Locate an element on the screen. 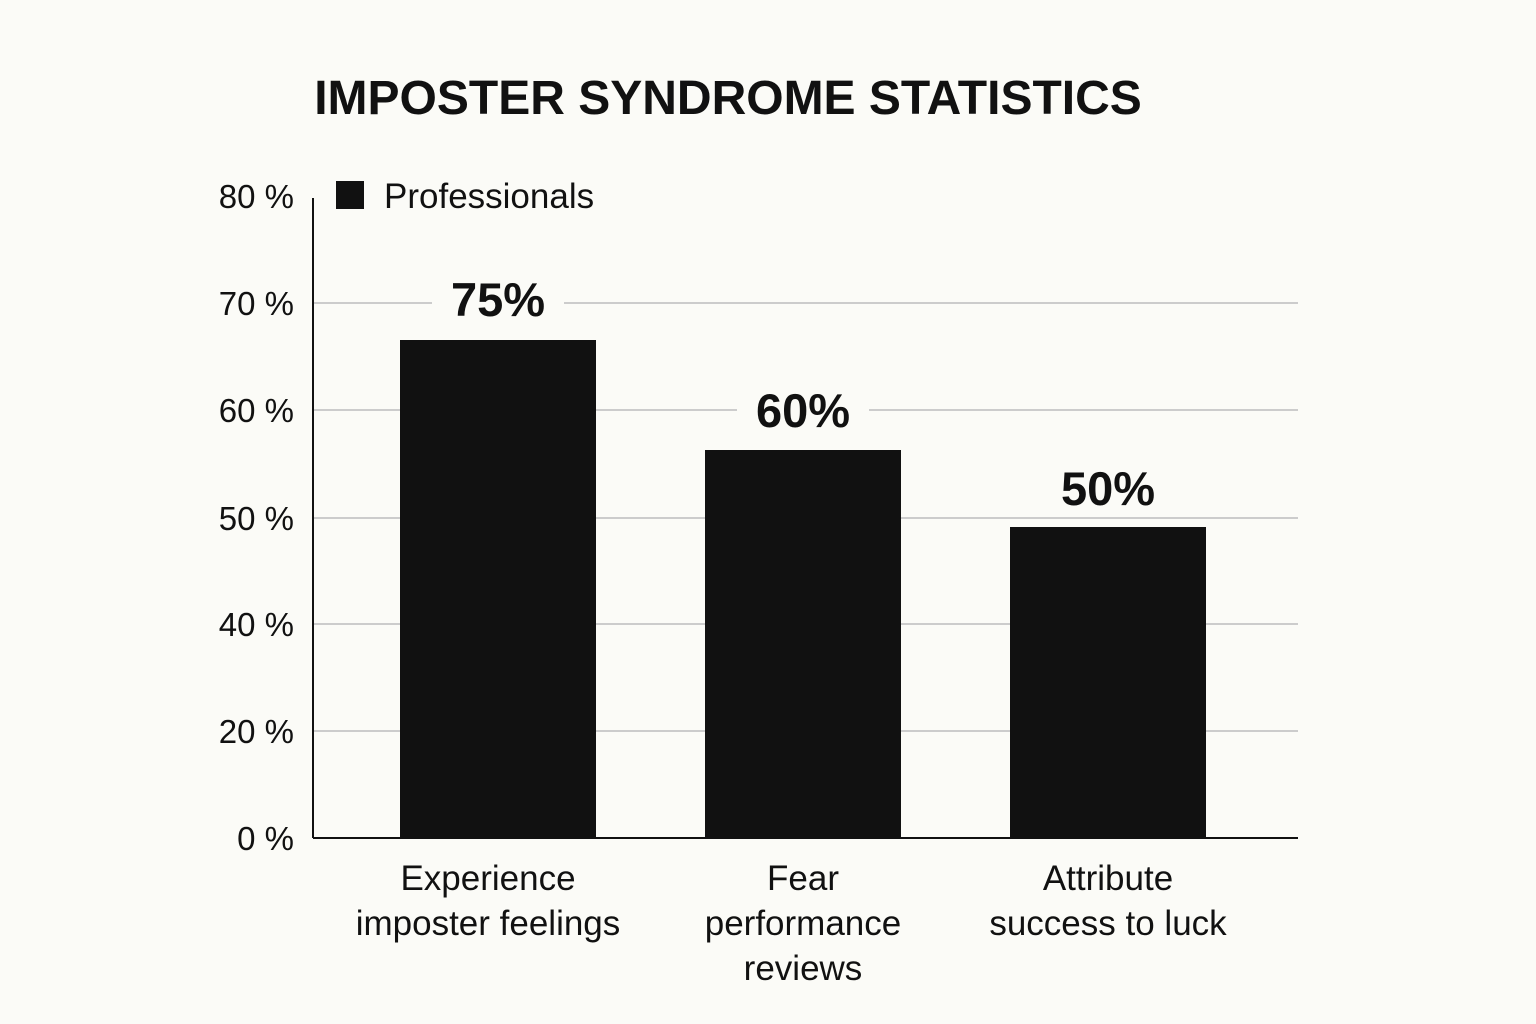 This screenshot has height=1024, width=1536. x-category-label: Experience imposter feelings is located at coordinates (488, 901).